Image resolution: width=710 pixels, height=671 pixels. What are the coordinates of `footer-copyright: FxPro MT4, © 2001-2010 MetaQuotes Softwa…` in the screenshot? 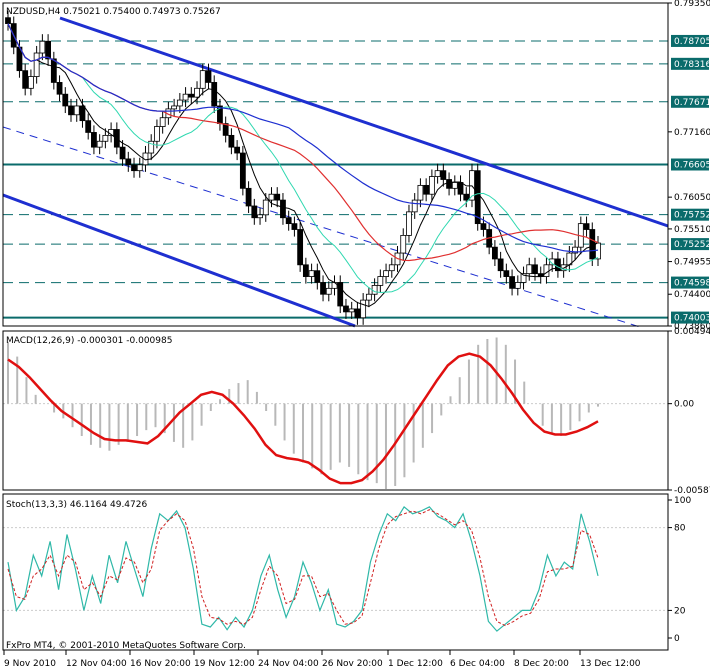 It's located at (126, 646).